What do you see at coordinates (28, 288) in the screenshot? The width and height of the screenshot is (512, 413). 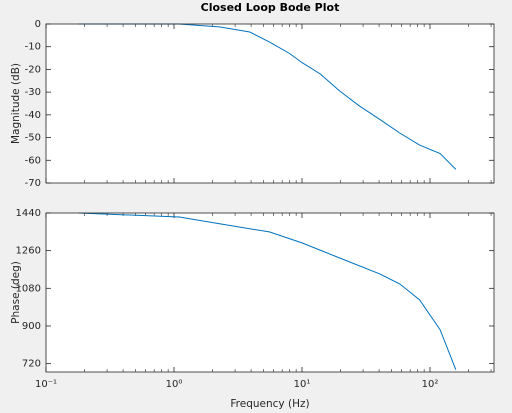 I see `y-tick-label: 1080` at bounding box center [28, 288].